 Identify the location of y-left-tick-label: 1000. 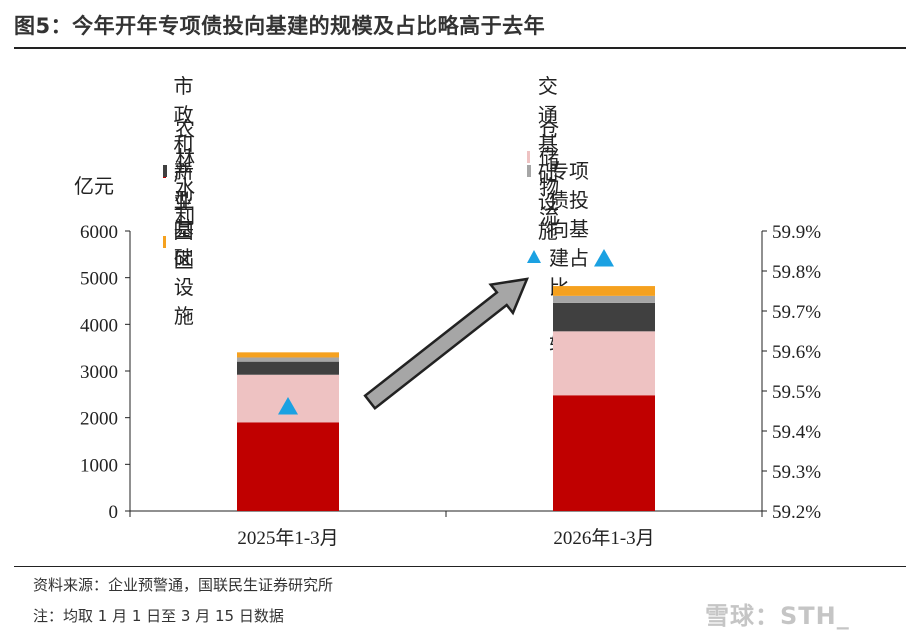
(99, 465).